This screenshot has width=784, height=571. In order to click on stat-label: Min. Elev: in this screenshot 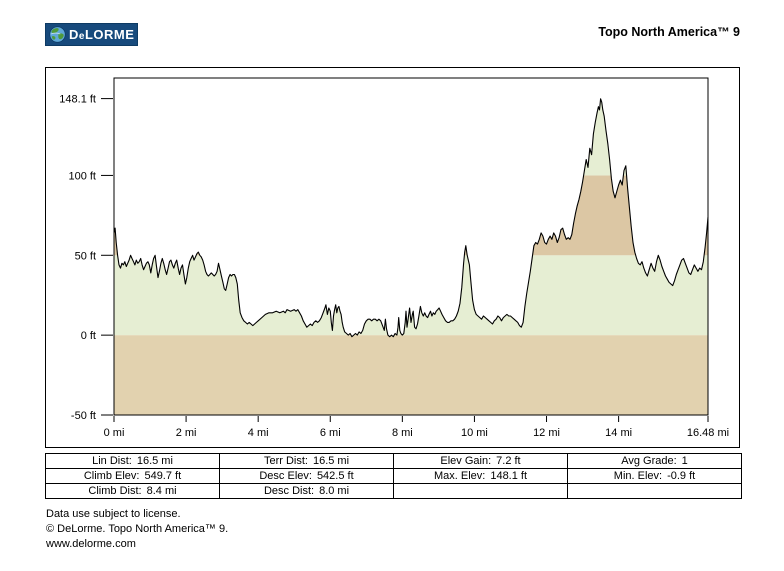, I will do `click(638, 476)`.